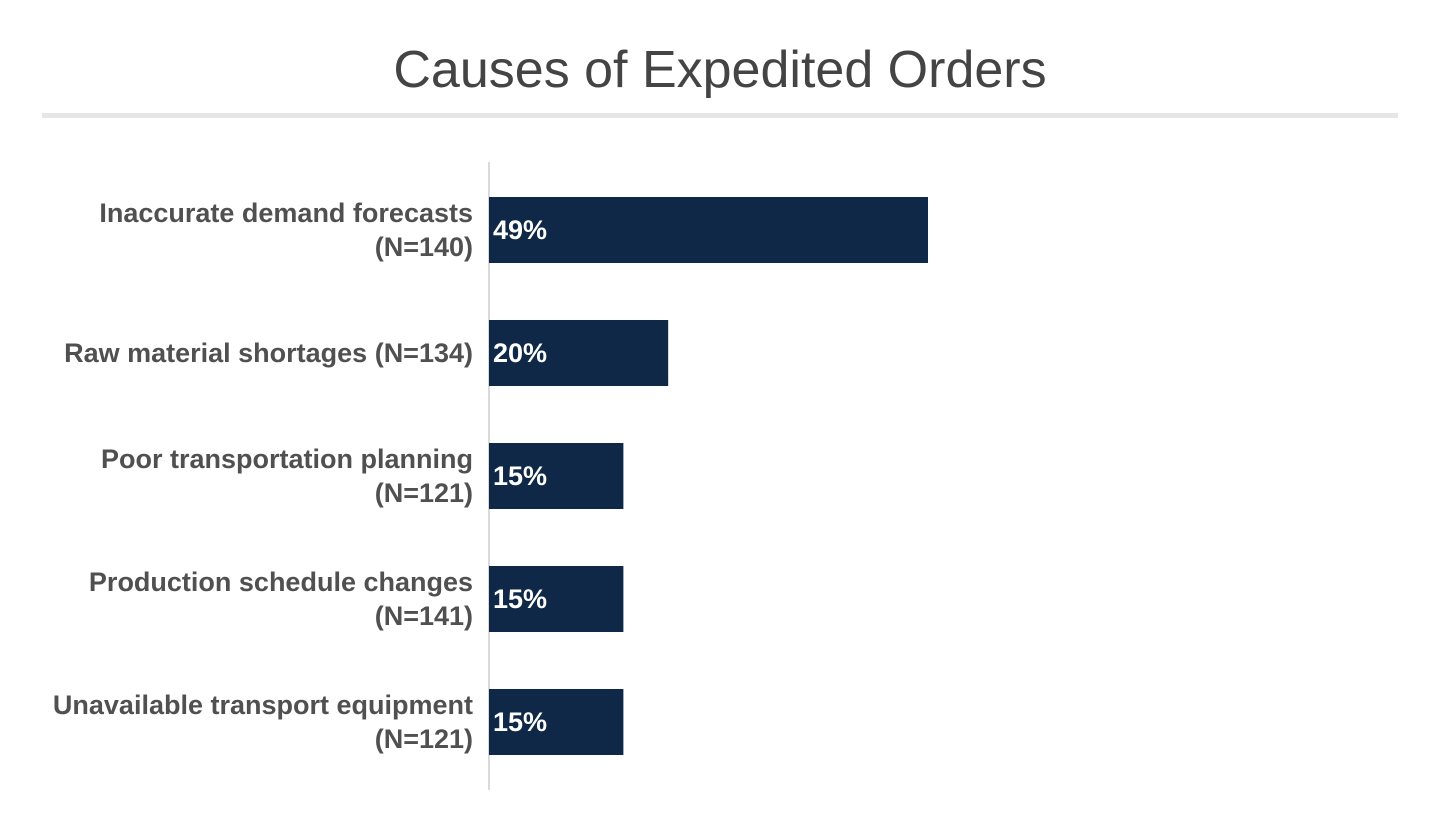 Image resolution: width=1440 pixels, height=834 pixels. What do you see at coordinates (287, 459) in the screenshot?
I see `category-label: Poor transportation planning` at bounding box center [287, 459].